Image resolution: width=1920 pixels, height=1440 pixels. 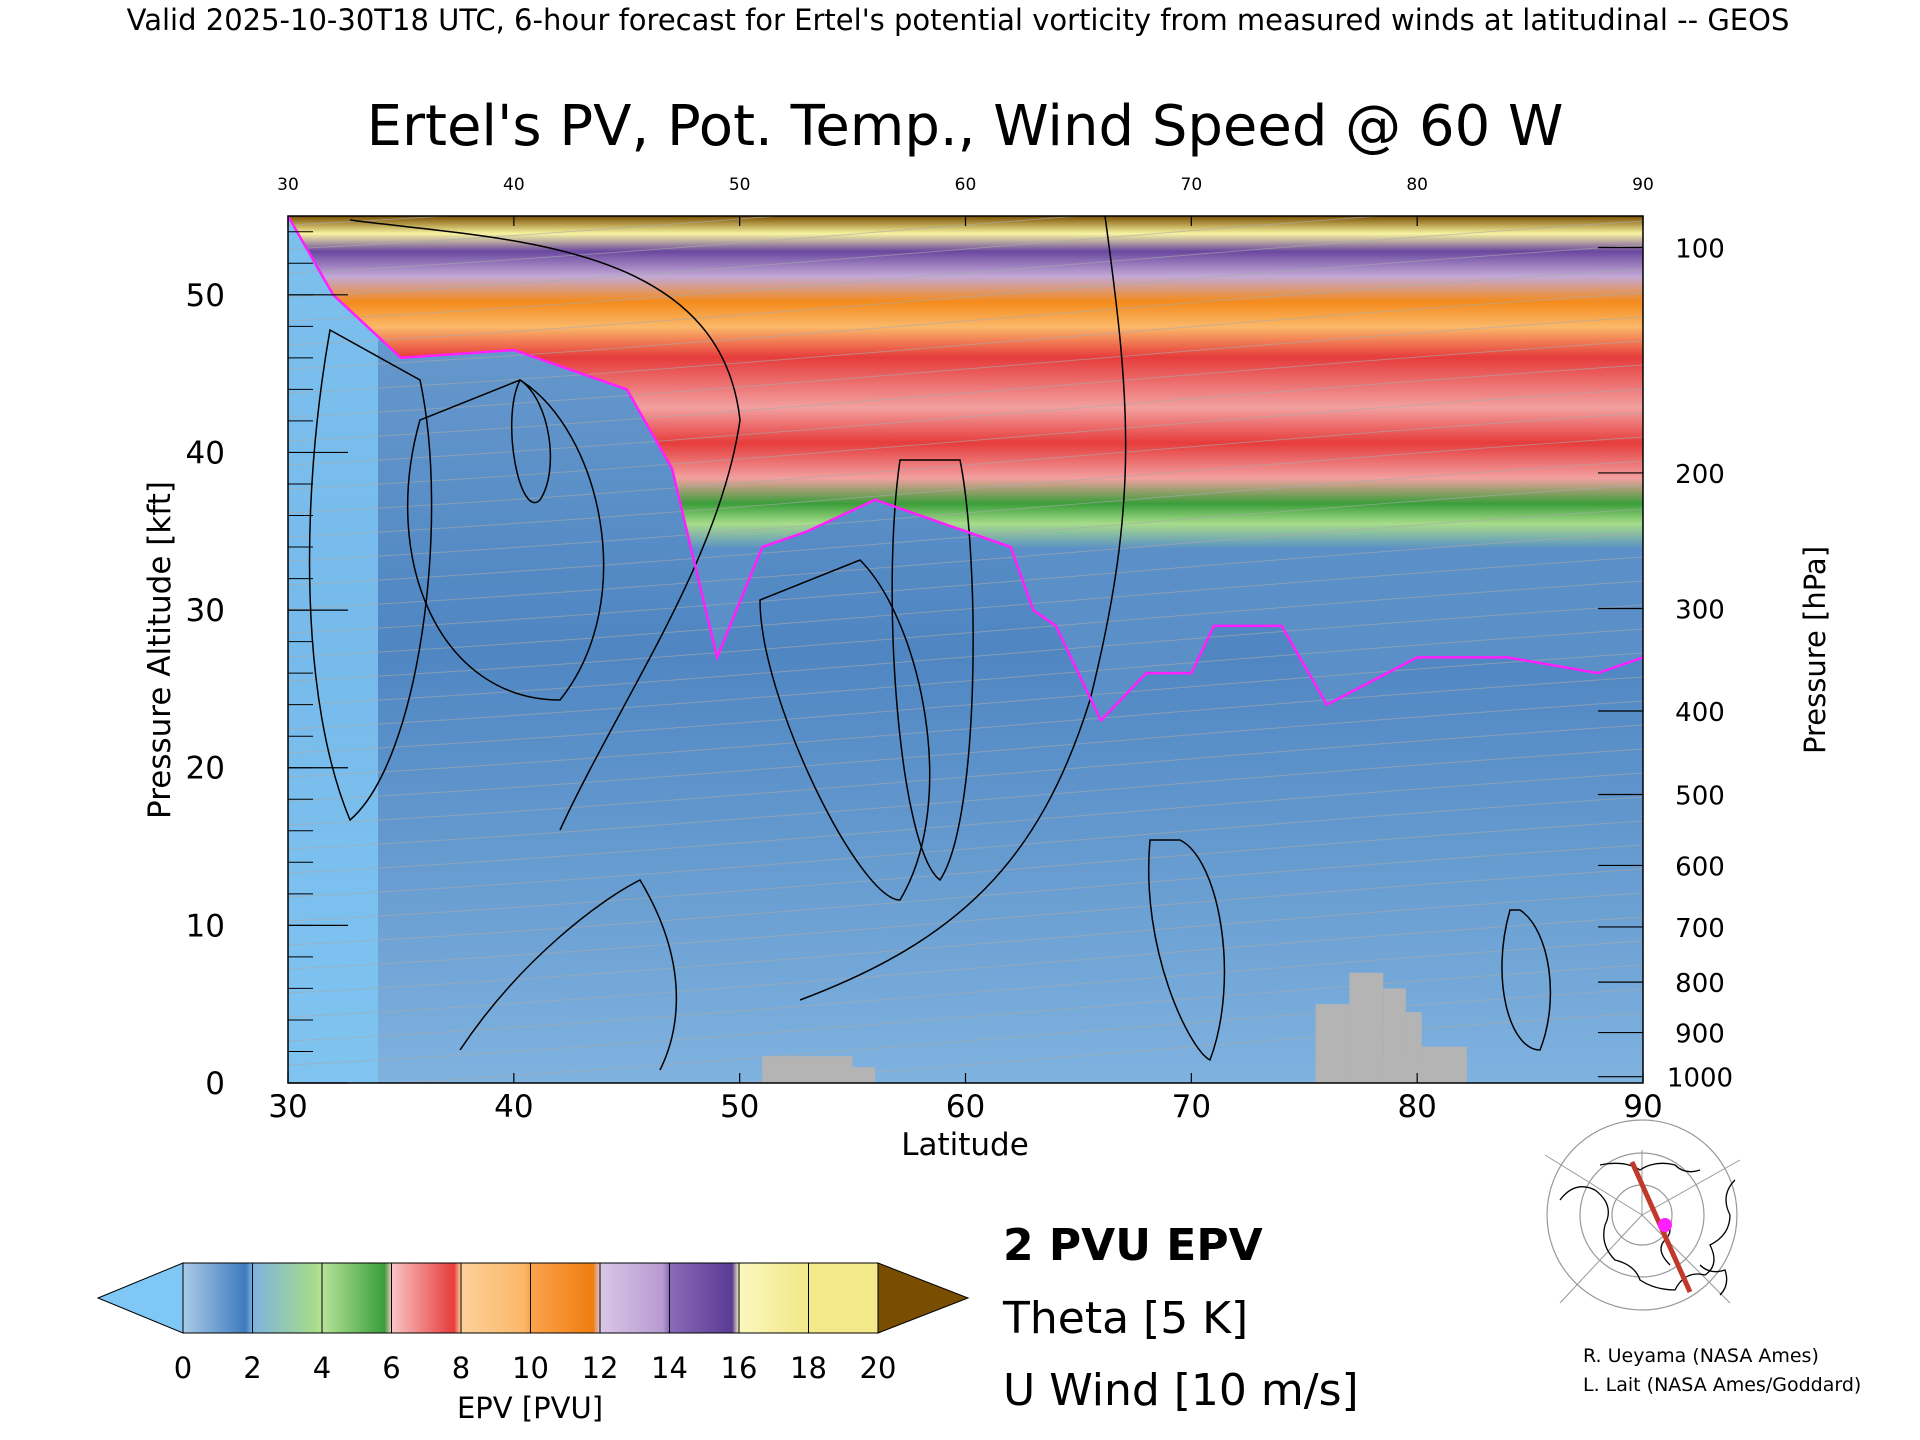 I want to click on top-tick-label: 40, so click(x=514, y=185).